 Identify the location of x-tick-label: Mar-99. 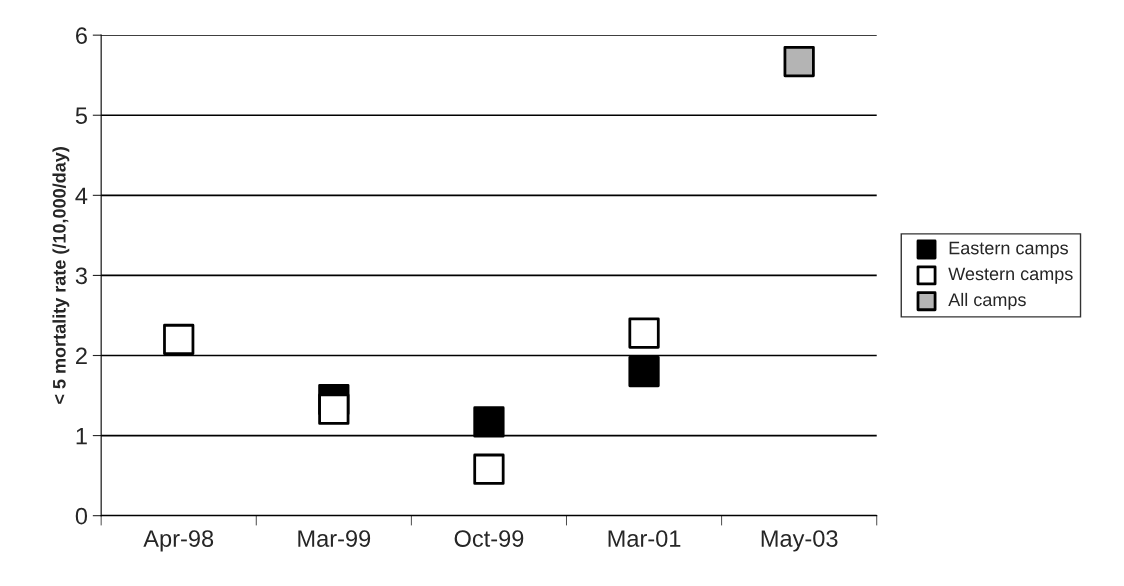
(334, 538).